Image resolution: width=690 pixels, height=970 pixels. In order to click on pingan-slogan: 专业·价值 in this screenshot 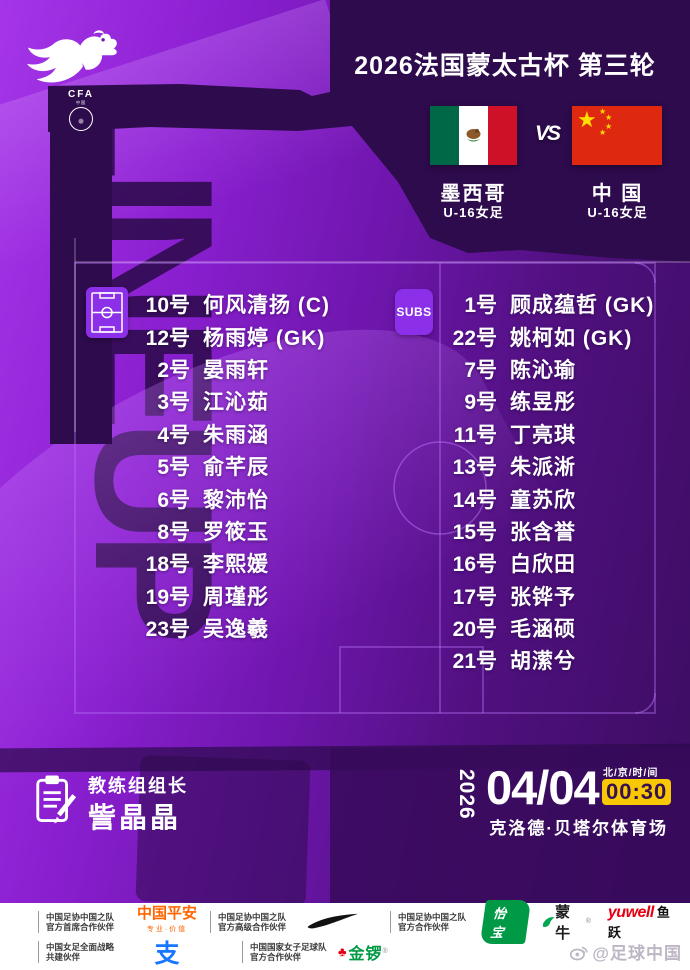, I will do `click(167, 929)`.